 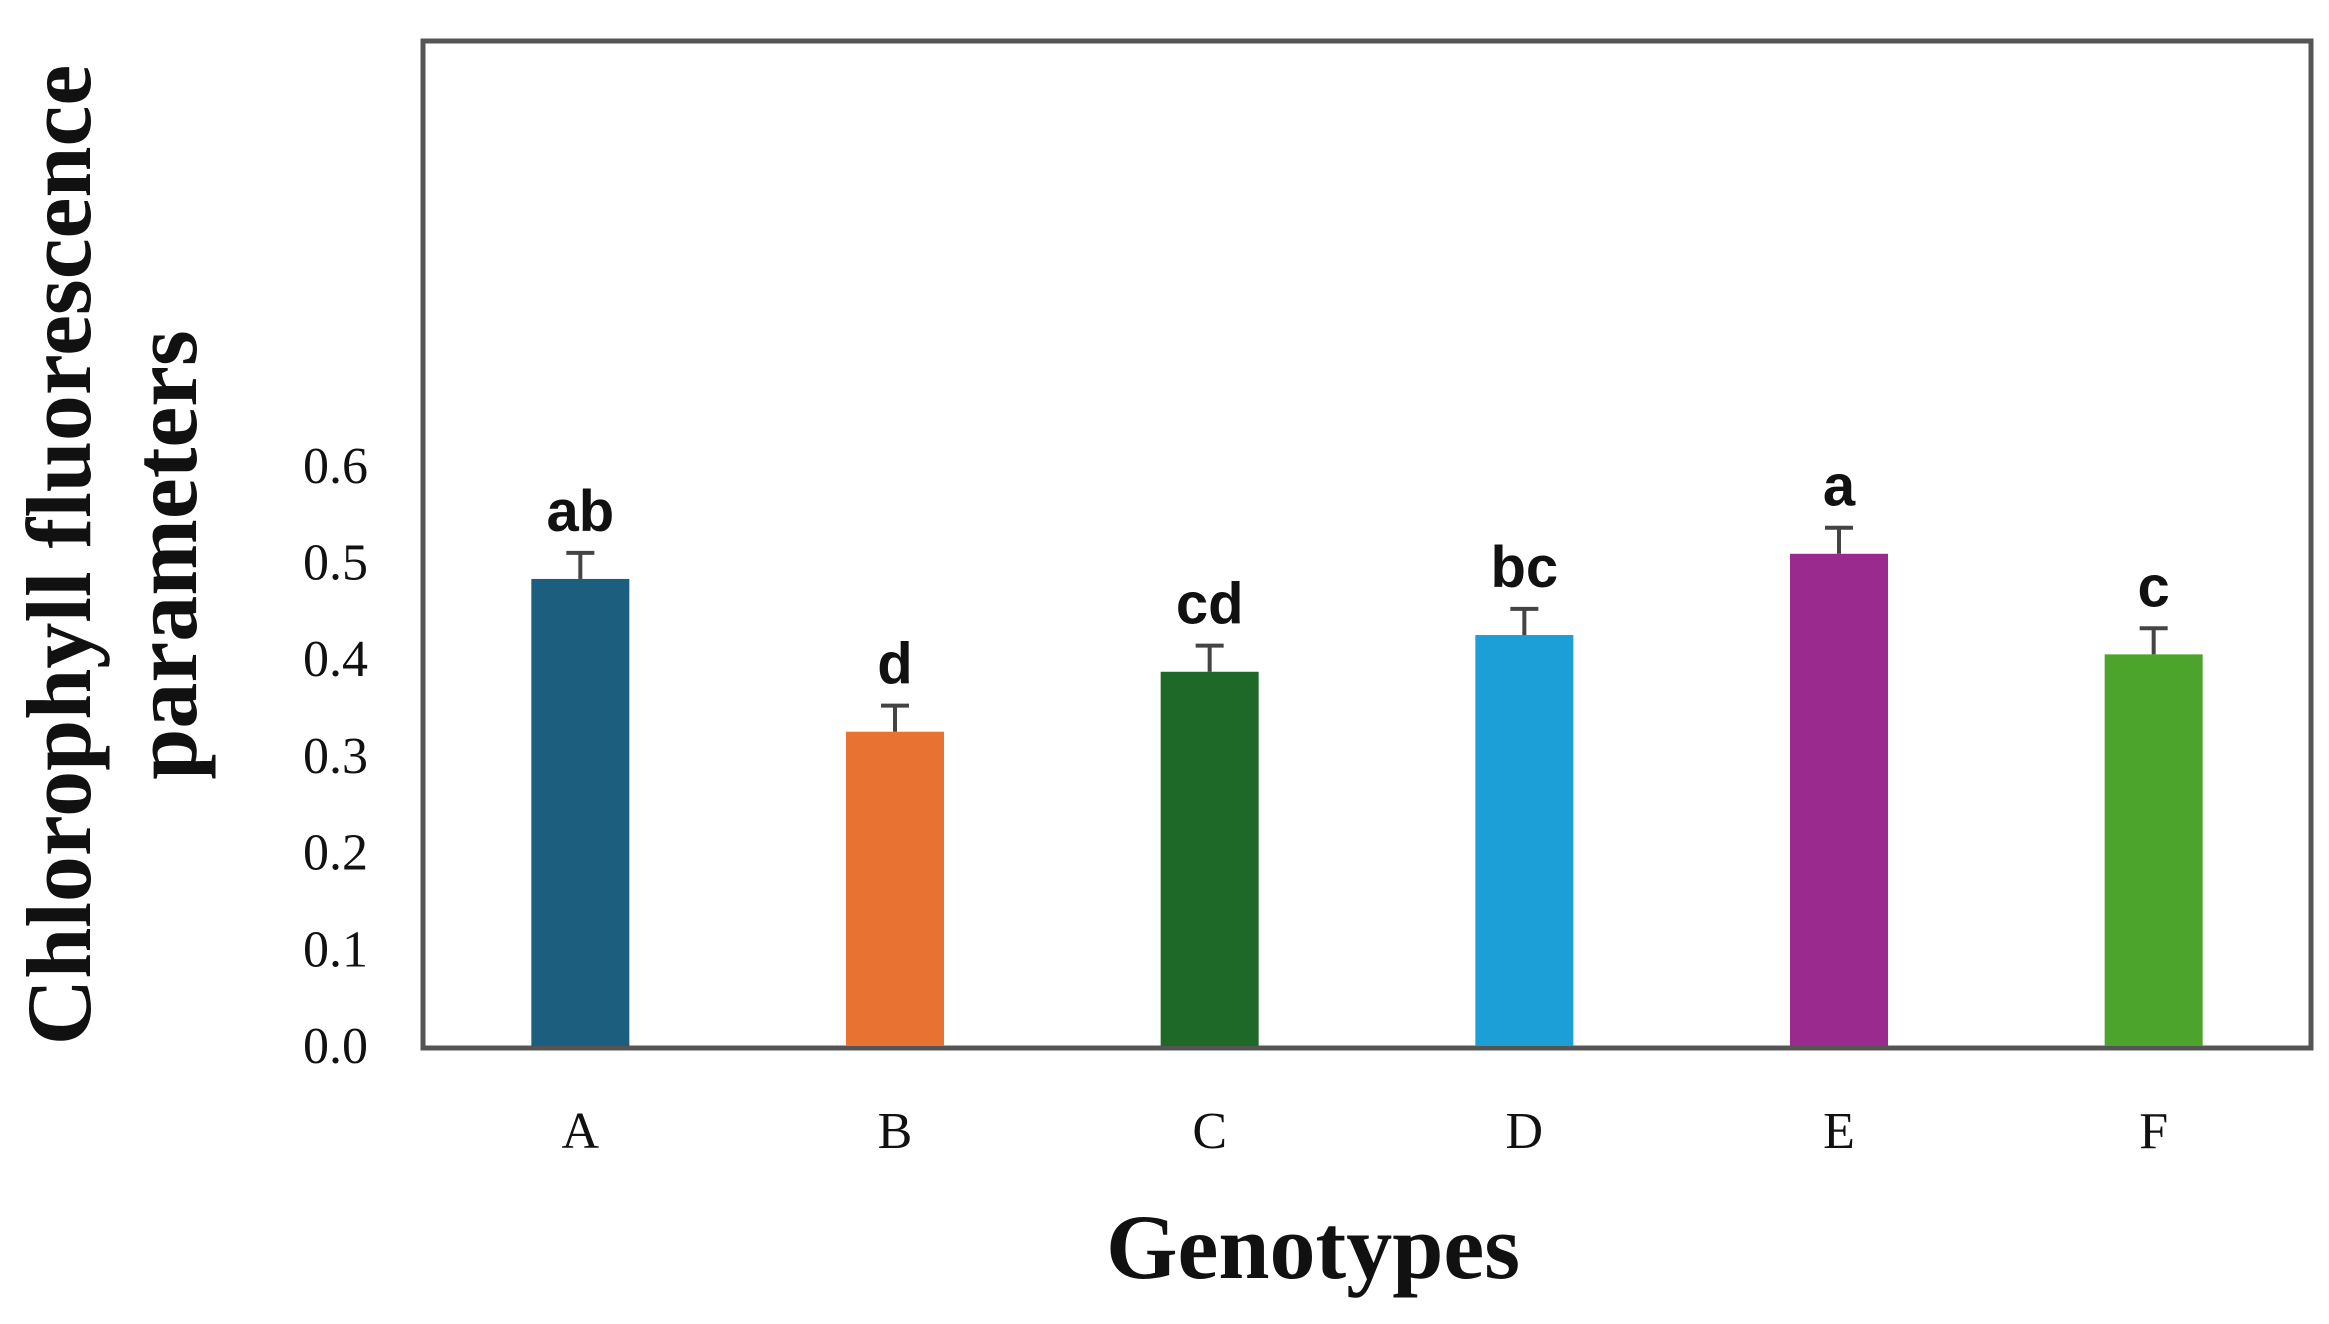 I want to click on bar-B, so click(x=895, y=888).